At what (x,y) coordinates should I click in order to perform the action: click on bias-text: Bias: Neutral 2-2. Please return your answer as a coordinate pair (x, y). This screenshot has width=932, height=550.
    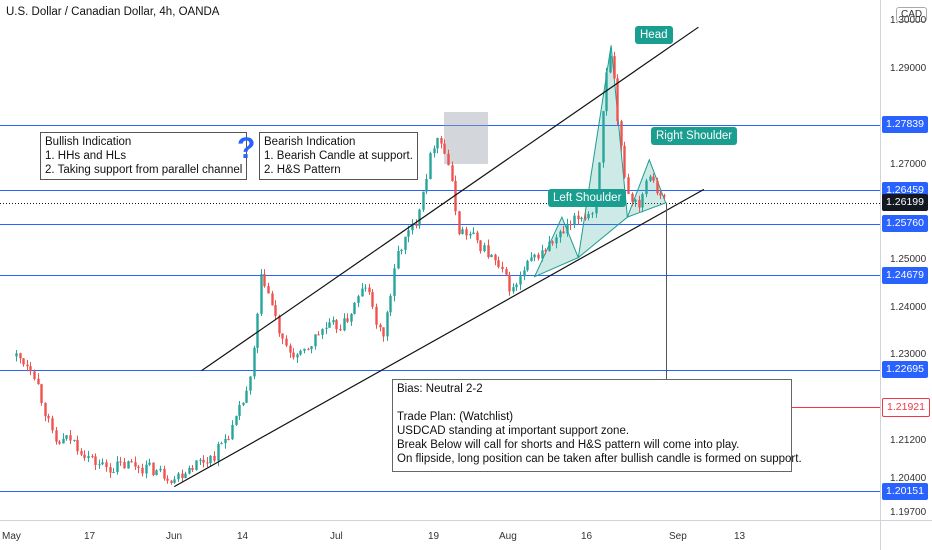
    Looking at the image, I should click on (440, 389).